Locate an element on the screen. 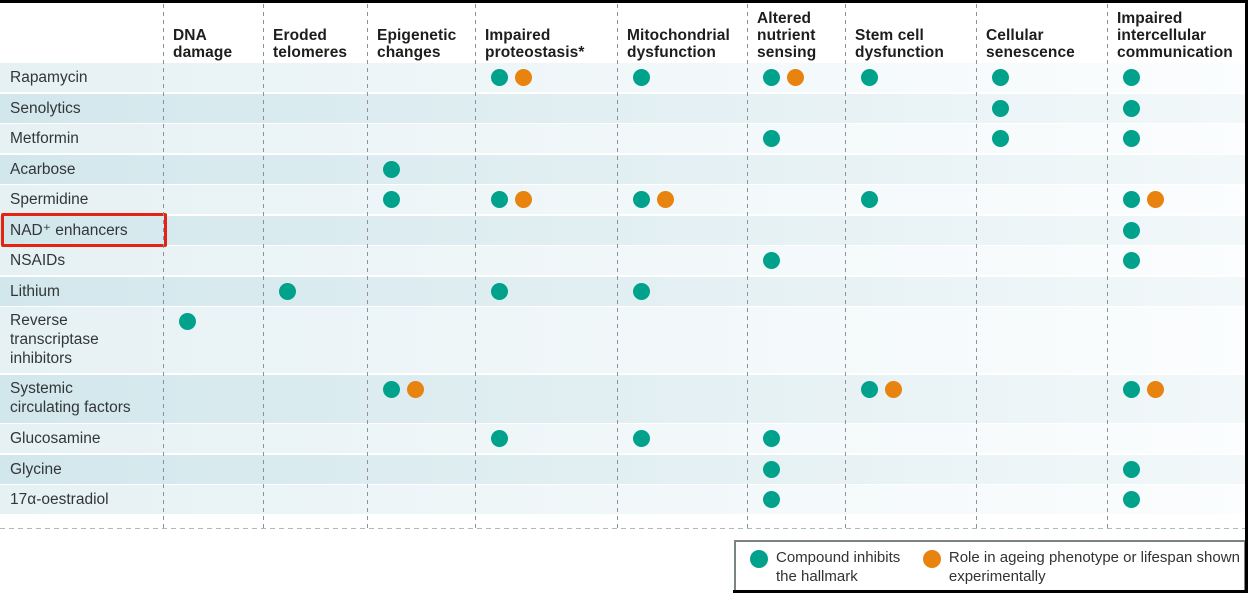 This screenshot has height=593, width=1248. column-header-2: Eroded telomeres is located at coordinates (310, 44).